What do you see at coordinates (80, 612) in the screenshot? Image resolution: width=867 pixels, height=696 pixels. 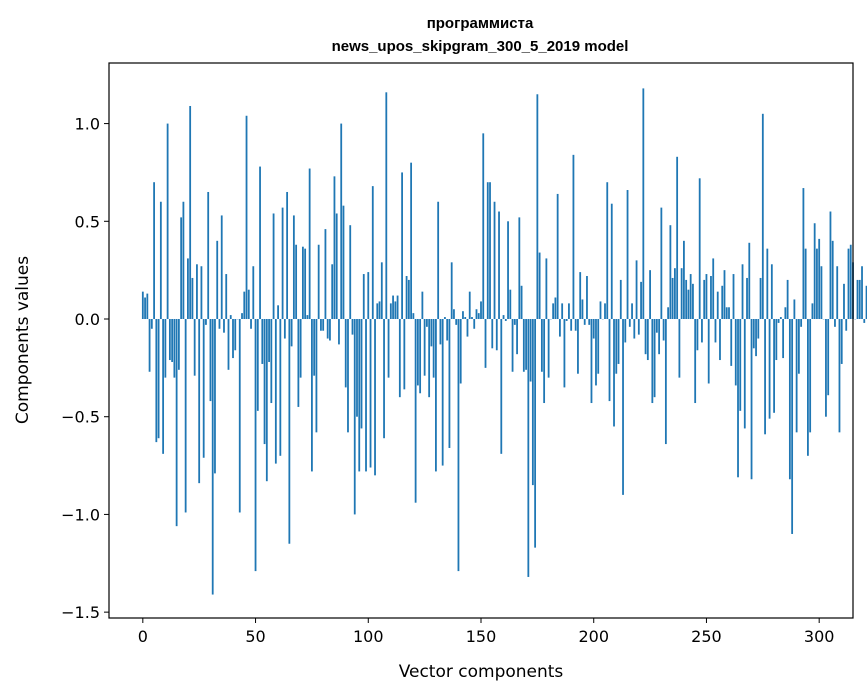 I see `y-tick-label: −1.5` at bounding box center [80, 612].